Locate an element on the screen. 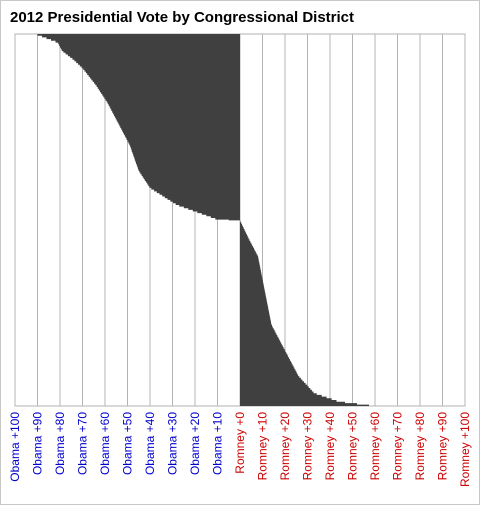 This screenshot has height=505, width=480. x-tick-label: Romney +70 is located at coordinates (398, 446).